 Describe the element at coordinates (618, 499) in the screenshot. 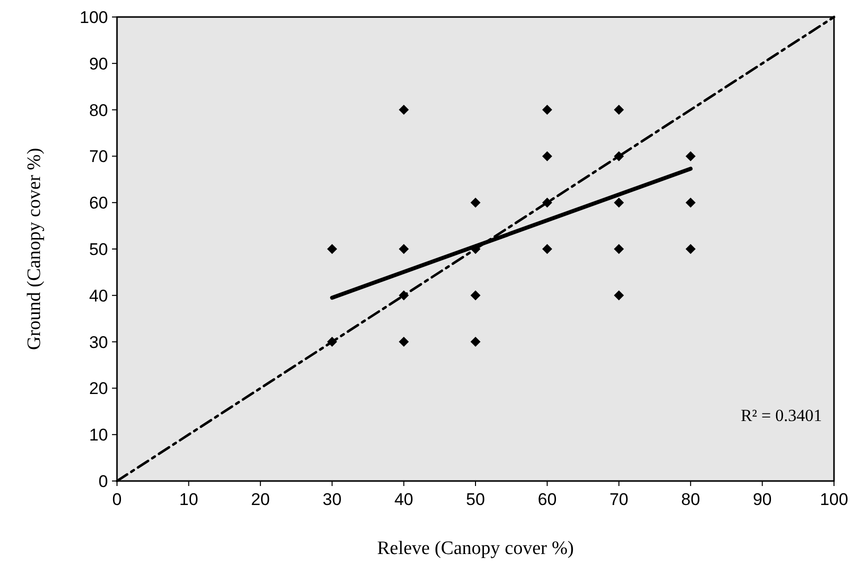

I see `x-tick-label: 70` at that location.